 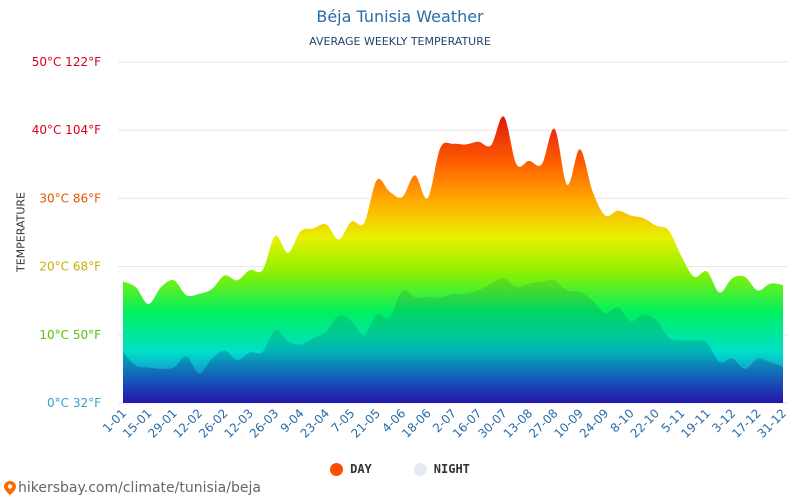 I want to click on y-tick-label: 0°C 32°F, so click(x=74, y=403).